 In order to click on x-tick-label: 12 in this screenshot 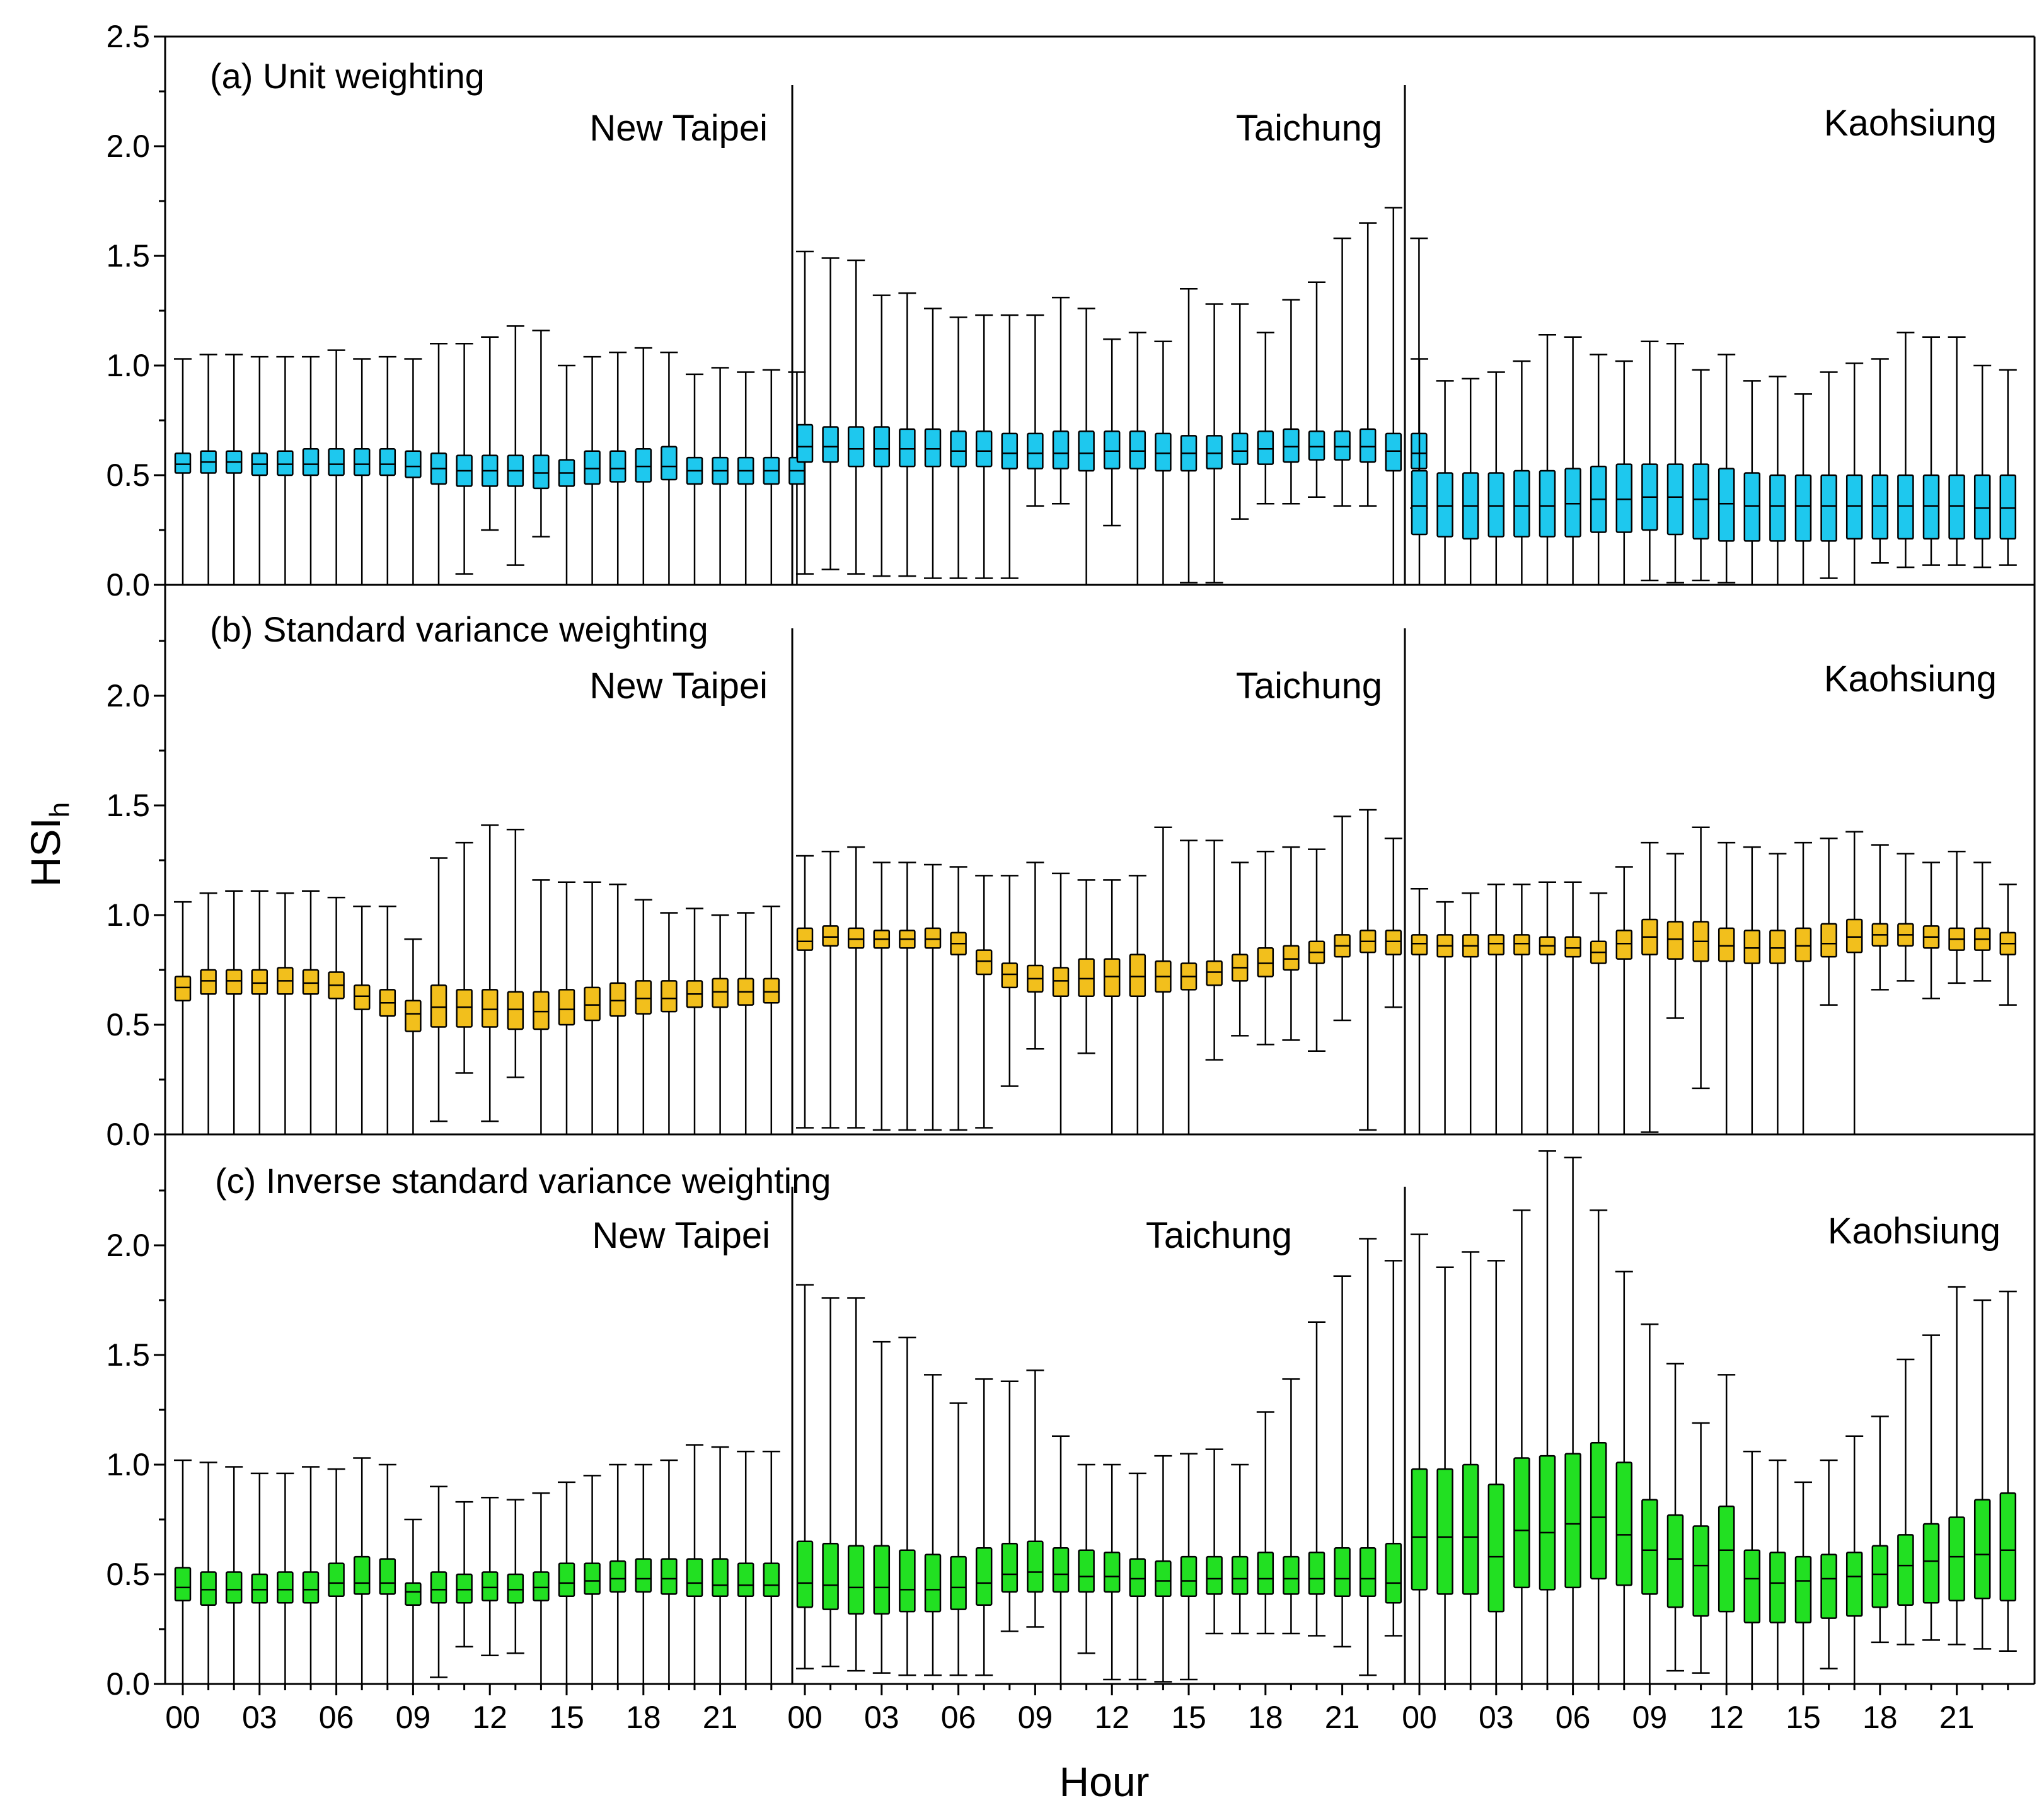, I will do `click(489, 1718)`.